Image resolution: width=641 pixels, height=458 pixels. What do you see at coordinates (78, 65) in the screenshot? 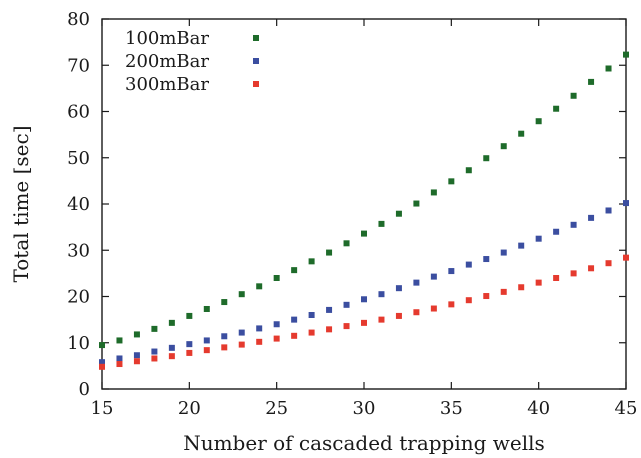
I see `y-tick-label: 70` at bounding box center [78, 65].